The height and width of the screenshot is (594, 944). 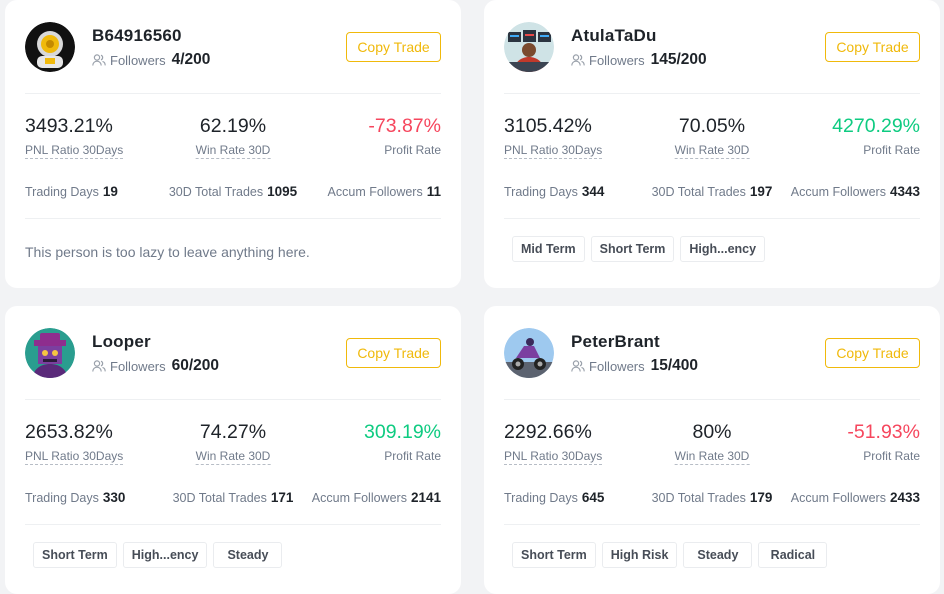 I want to click on profit-rate-stat: -51.93% Profit Rate, so click(x=883, y=442).